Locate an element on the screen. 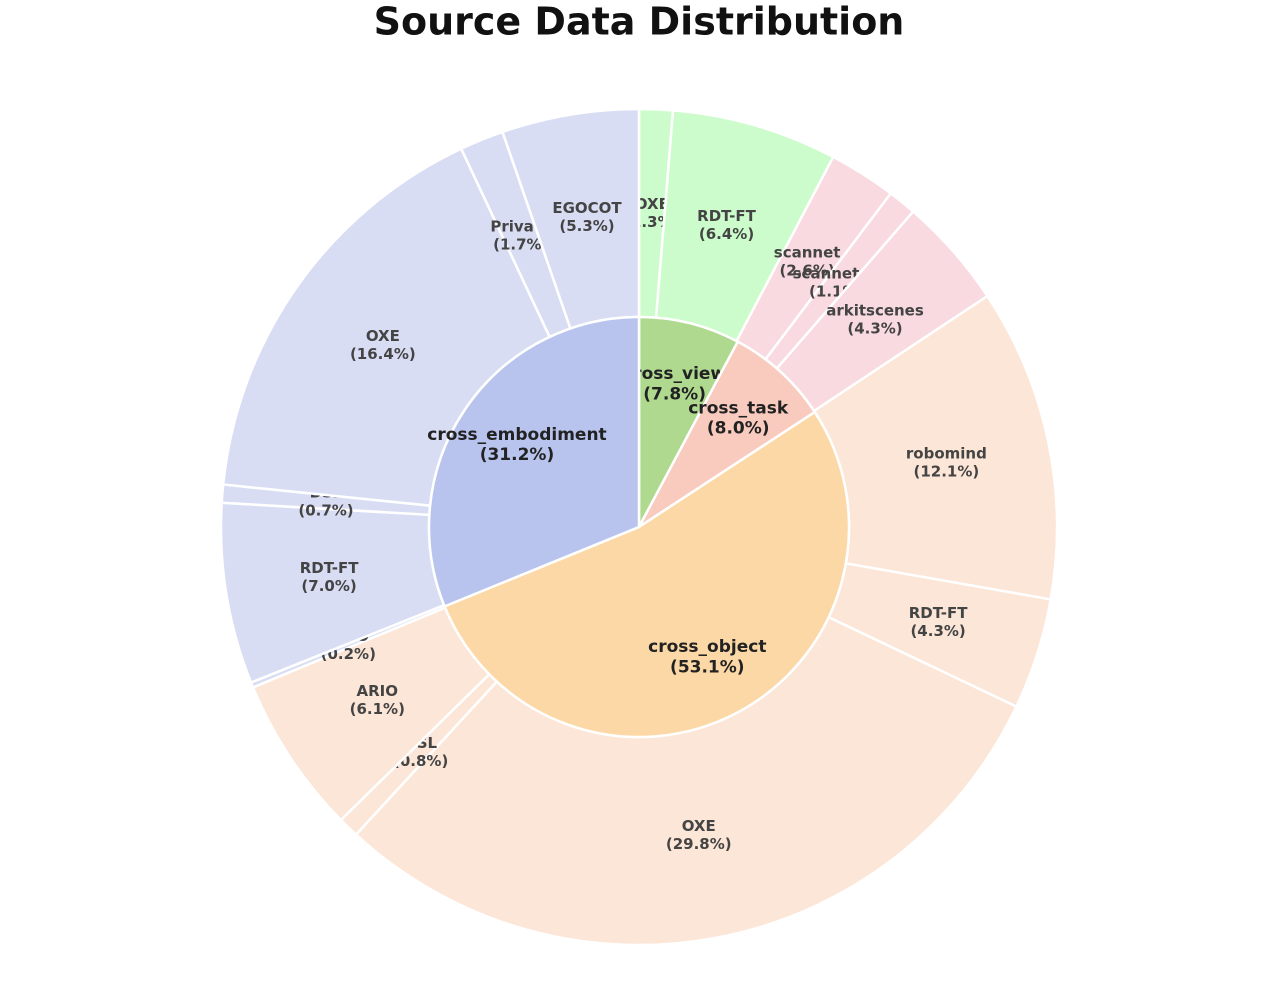 The height and width of the screenshot is (994, 1280). outer-label-value: (16.4%) is located at coordinates (383, 354).